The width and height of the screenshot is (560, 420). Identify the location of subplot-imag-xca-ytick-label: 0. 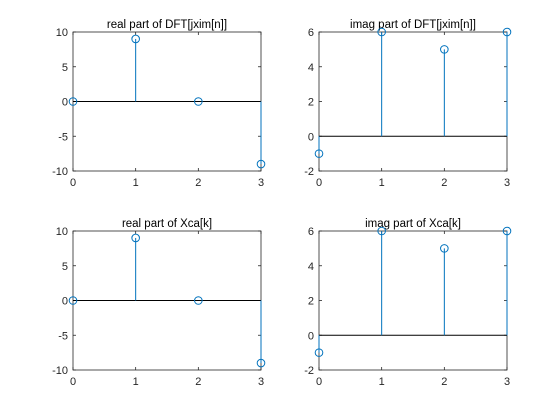
(311, 336).